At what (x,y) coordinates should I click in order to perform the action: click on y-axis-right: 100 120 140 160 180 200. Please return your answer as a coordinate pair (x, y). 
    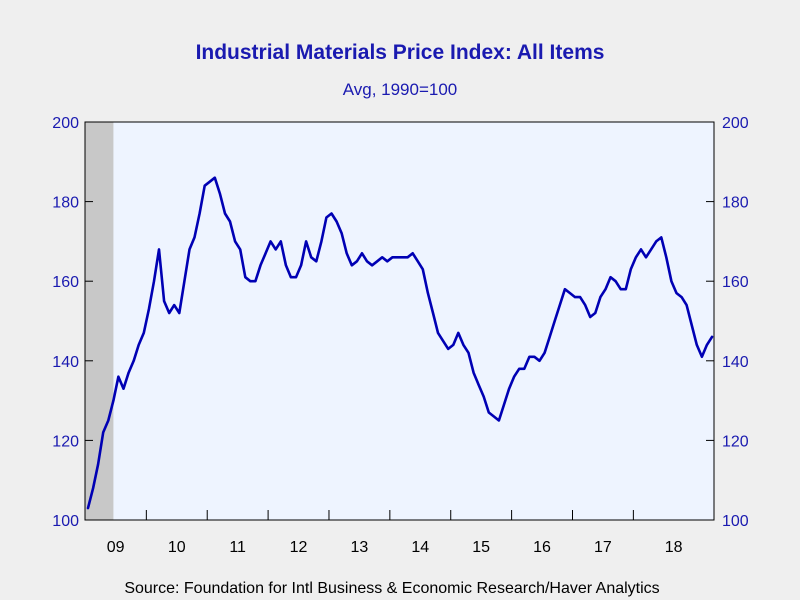
    Looking at the image, I should click on (727, 322).